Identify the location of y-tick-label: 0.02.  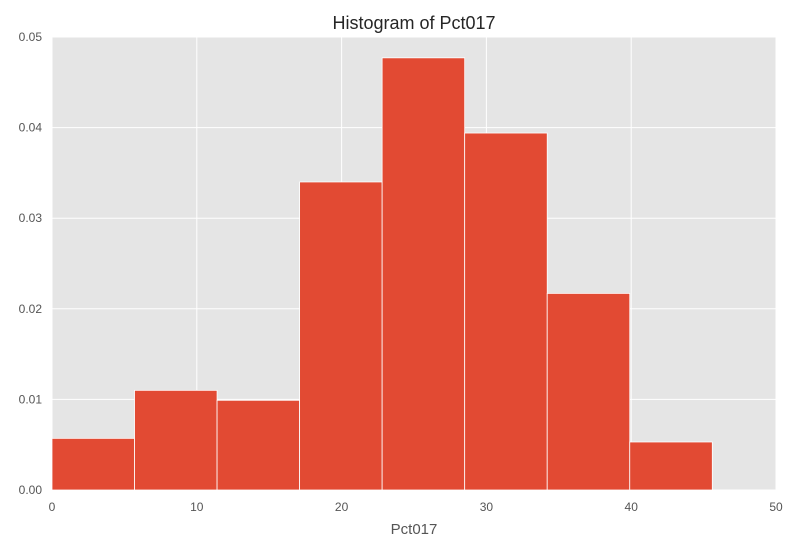
(31, 309).